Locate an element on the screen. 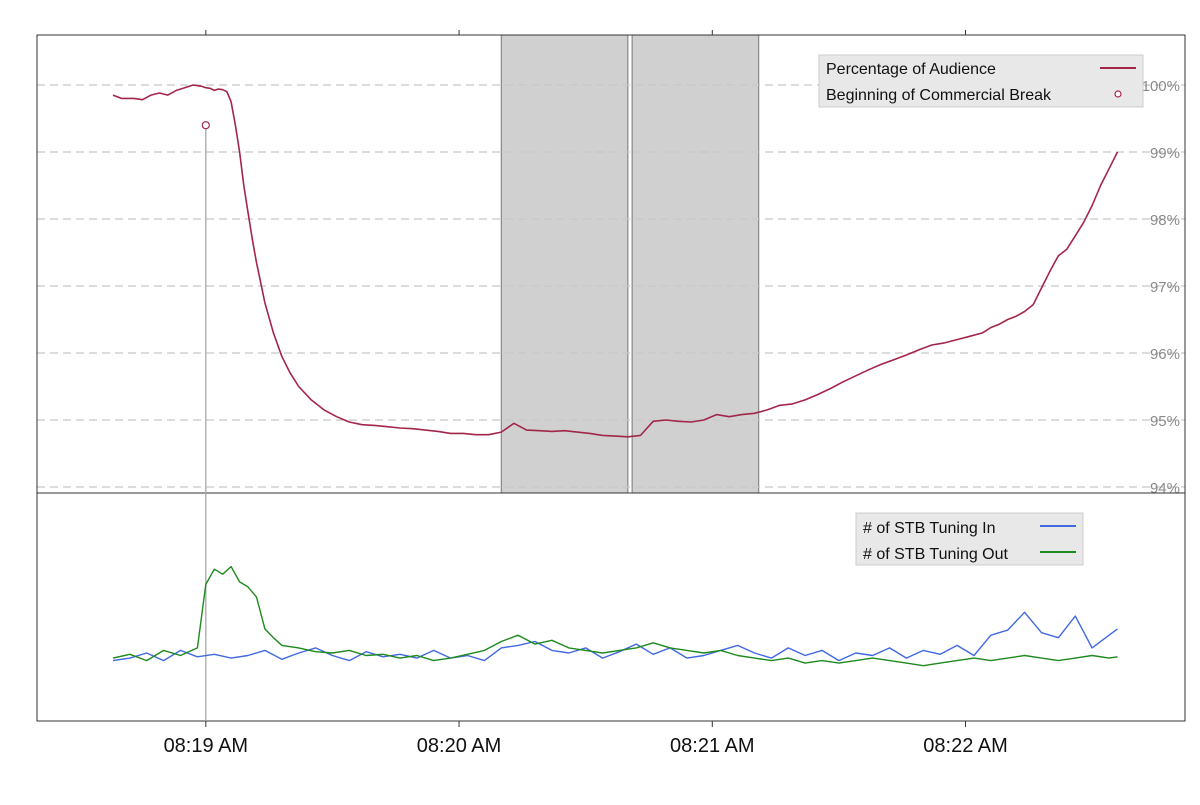 The height and width of the screenshot is (805, 1200). legend-swatch-commercial-break is located at coordinates (1118, 94).